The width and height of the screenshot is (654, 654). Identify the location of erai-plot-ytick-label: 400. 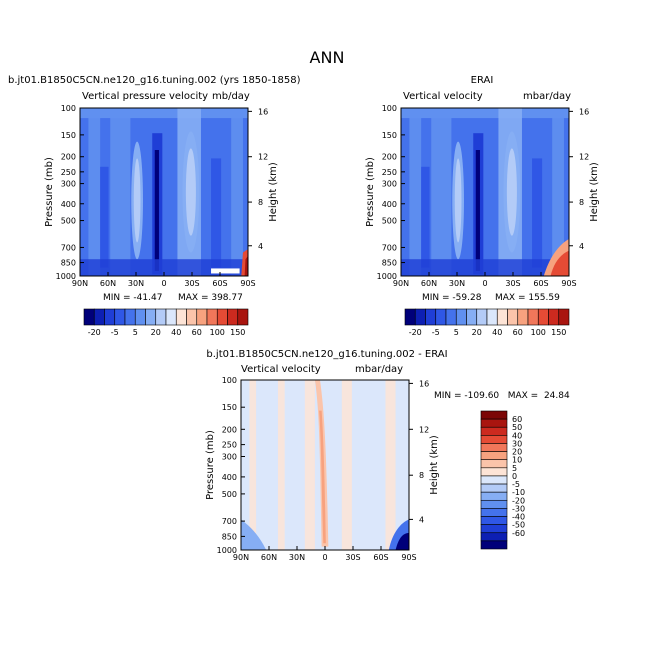
(389, 204).